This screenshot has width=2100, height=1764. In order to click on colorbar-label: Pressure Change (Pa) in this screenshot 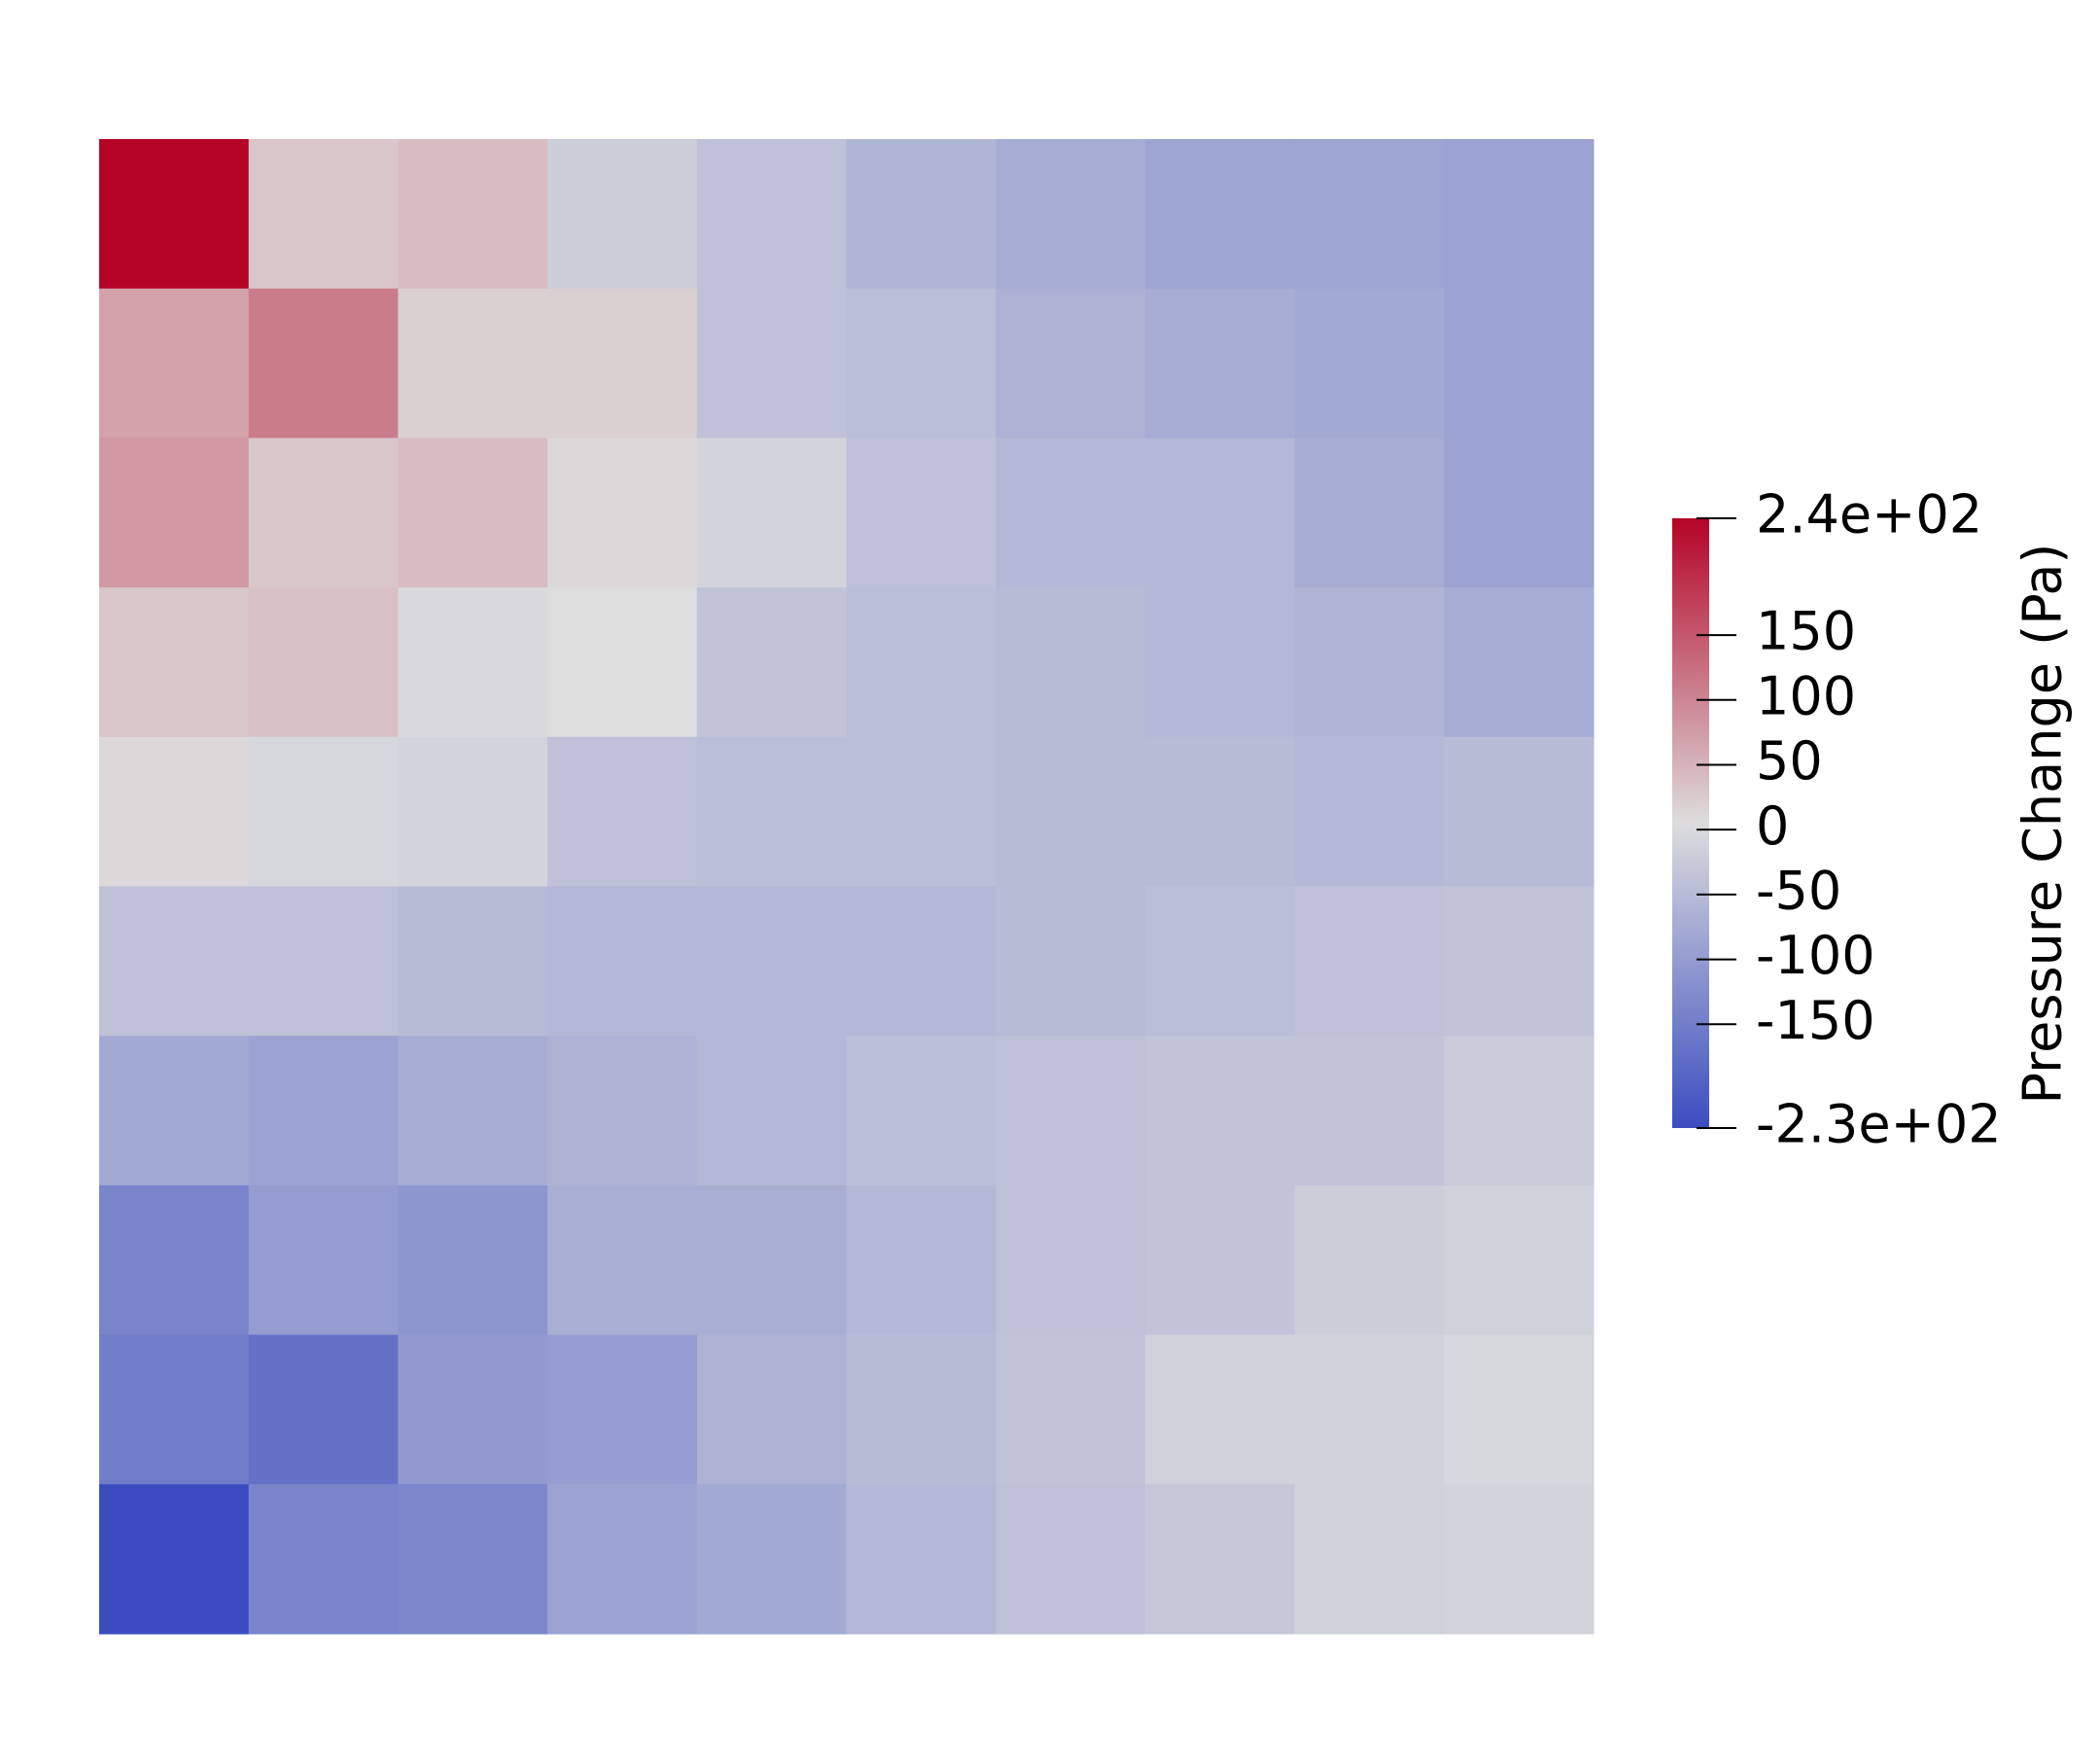, I will do `click(2043, 823)`.